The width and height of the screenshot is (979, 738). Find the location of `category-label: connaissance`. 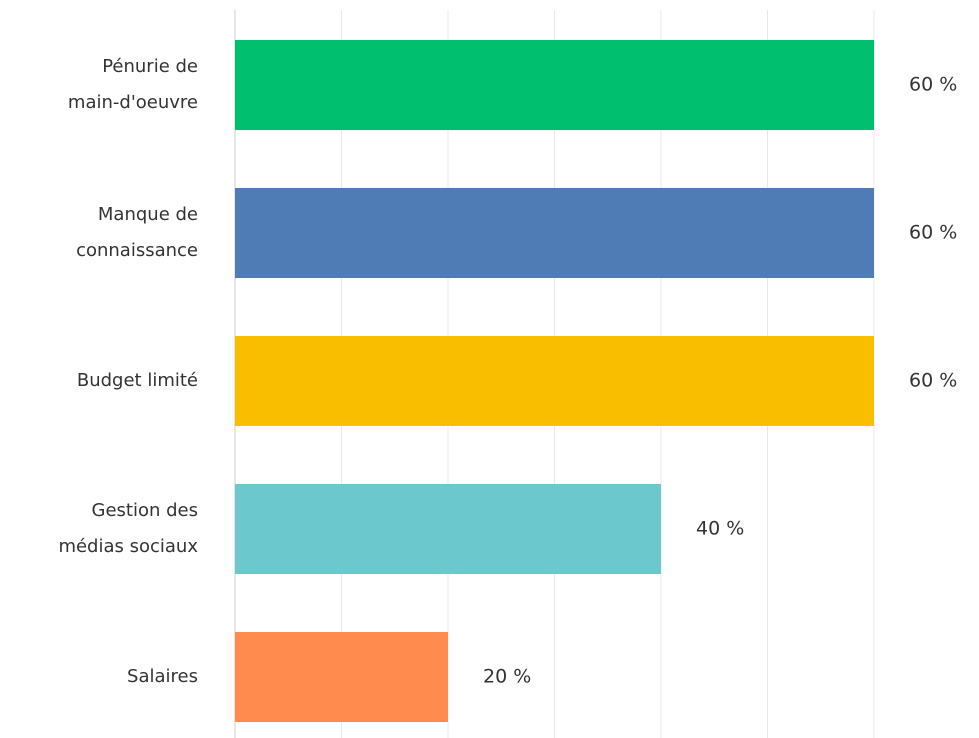

category-label: connaissance is located at coordinates (137, 250).